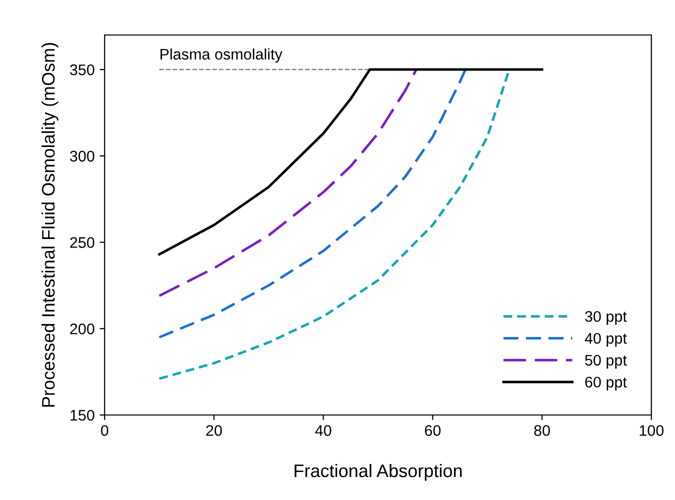 This screenshot has height=500, width=675. I want to click on legend-label: 60 ppt, so click(606, 383).